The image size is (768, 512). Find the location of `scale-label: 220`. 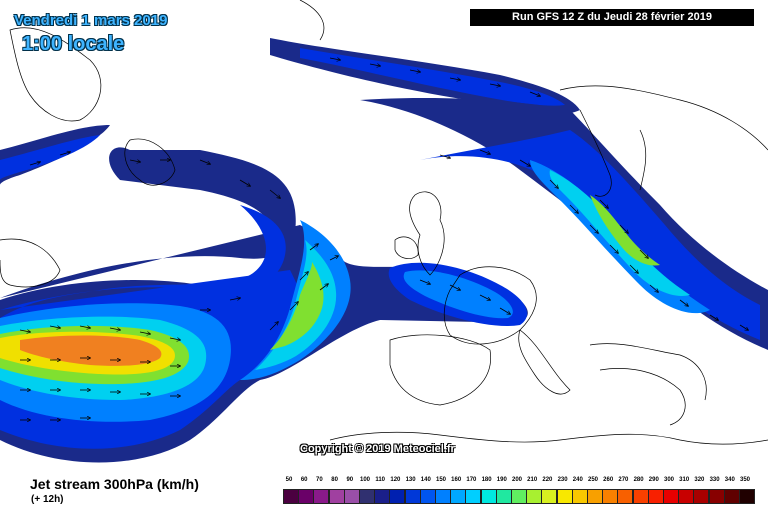

scale-label: 220 is located at coordinates (547, 480).